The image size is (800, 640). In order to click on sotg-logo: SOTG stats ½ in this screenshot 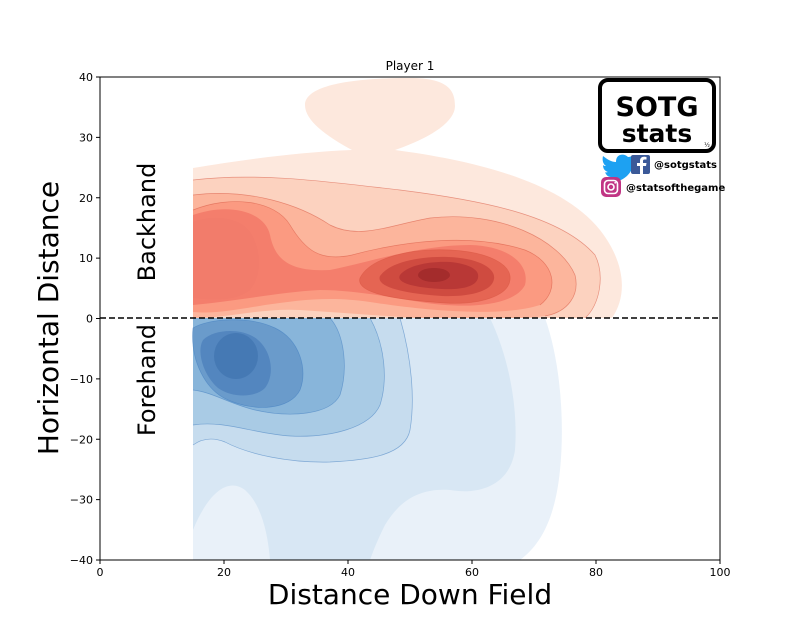, I will do `click(657, 115)`.